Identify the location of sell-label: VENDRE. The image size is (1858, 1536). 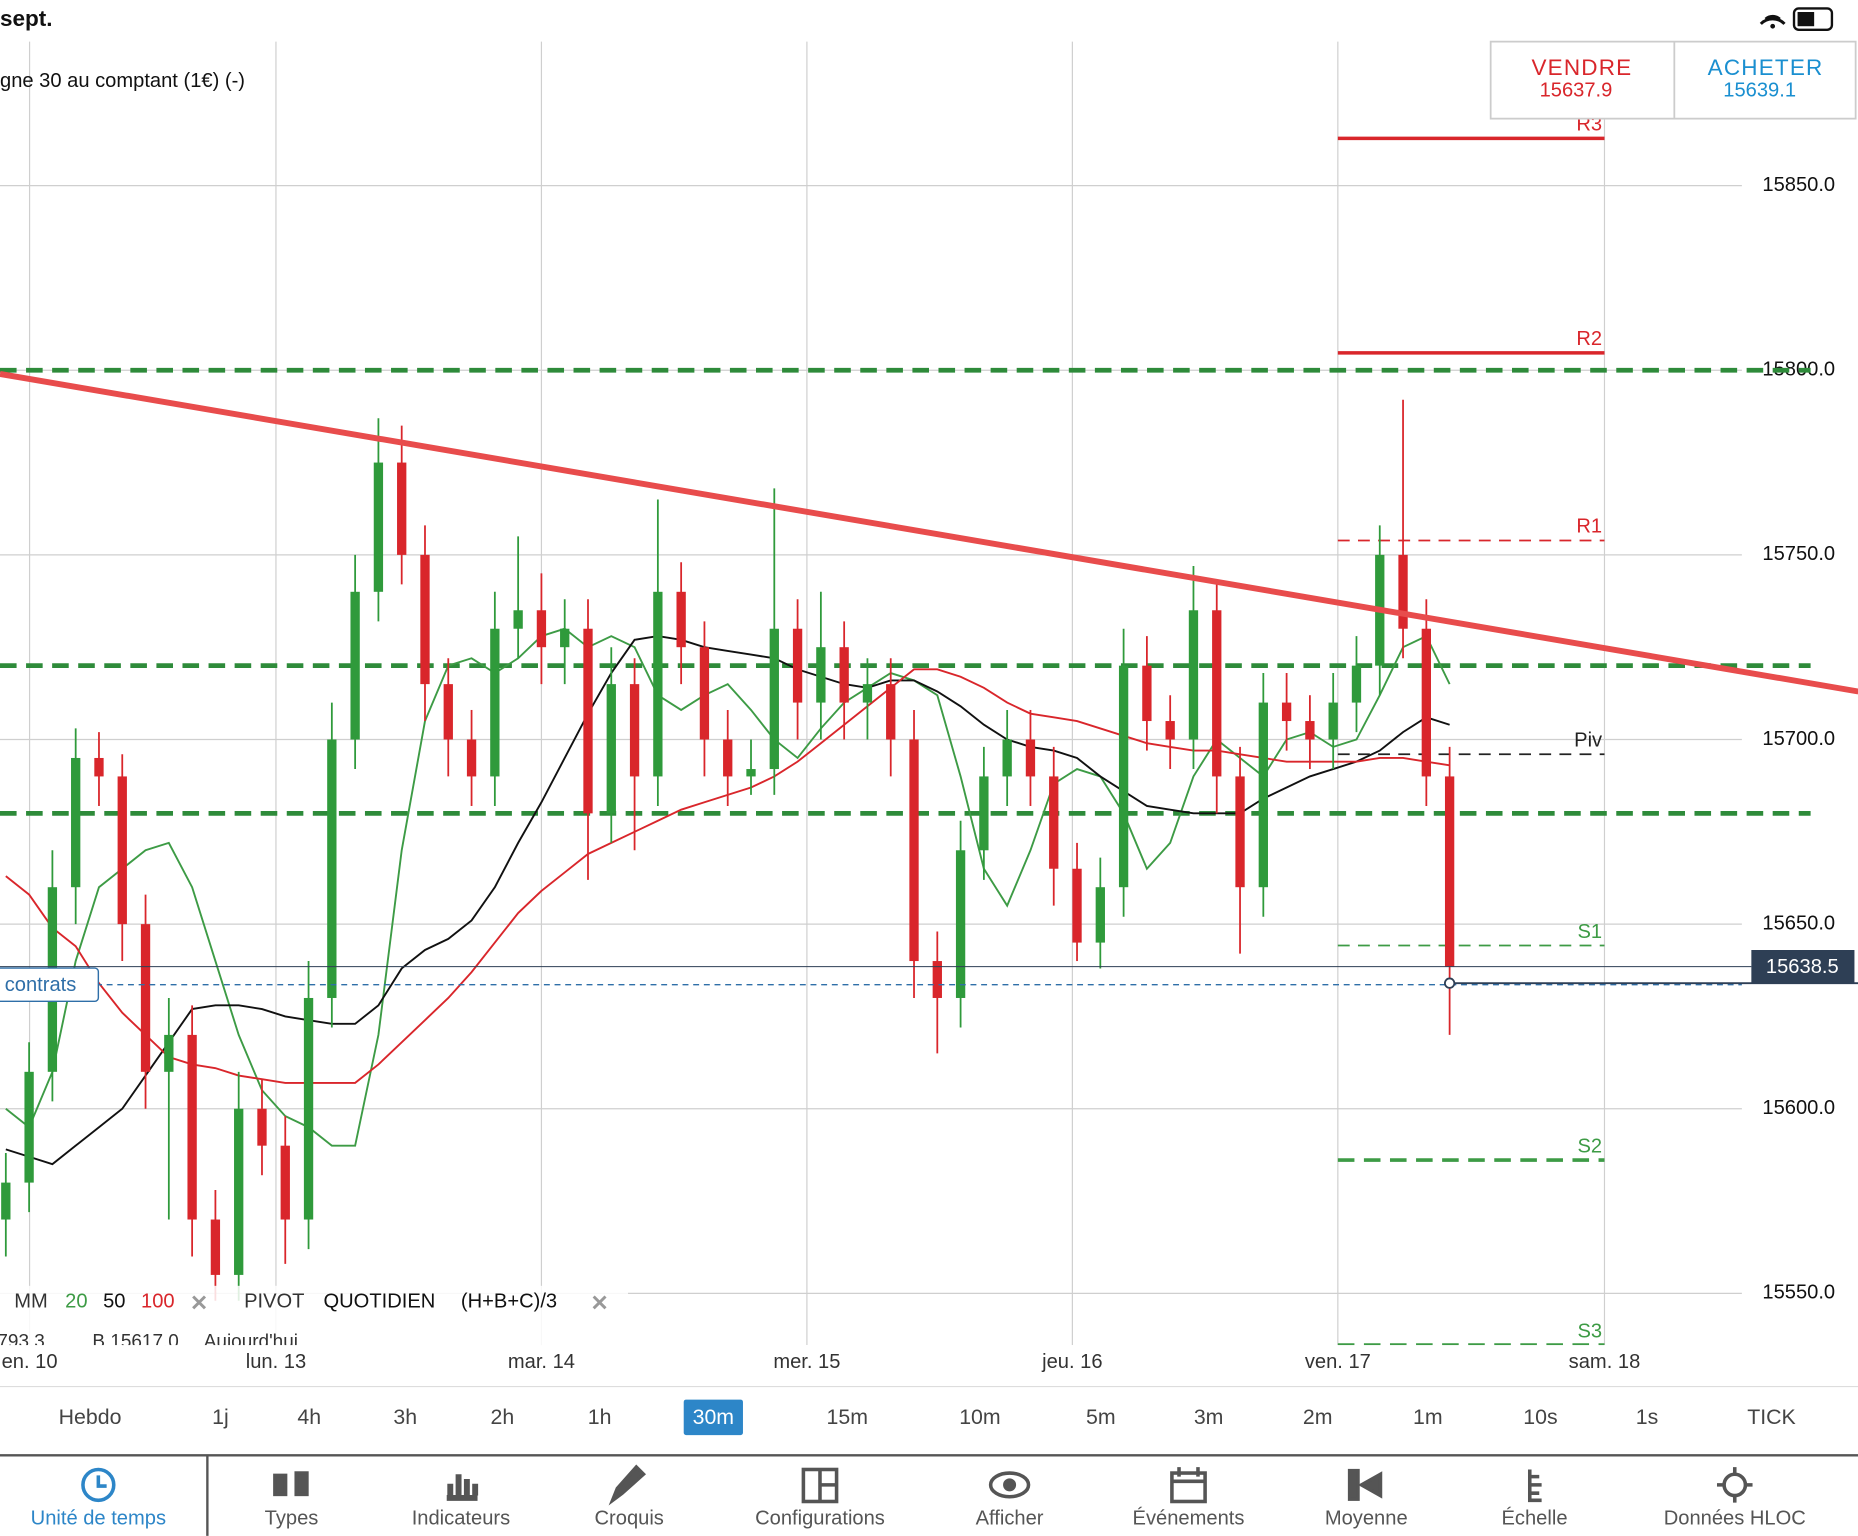
(1581, 67).